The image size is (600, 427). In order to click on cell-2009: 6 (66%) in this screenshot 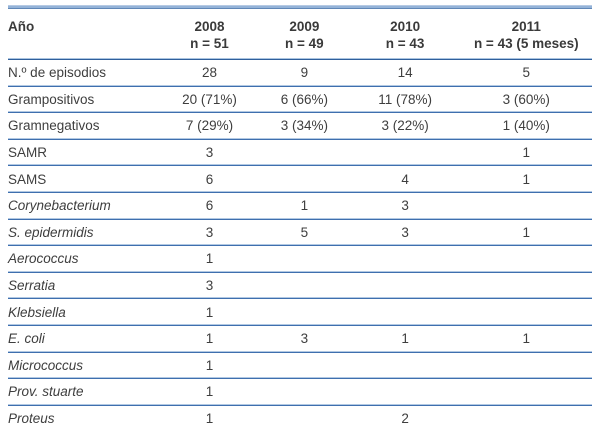, I will do `click(304, 100)`.